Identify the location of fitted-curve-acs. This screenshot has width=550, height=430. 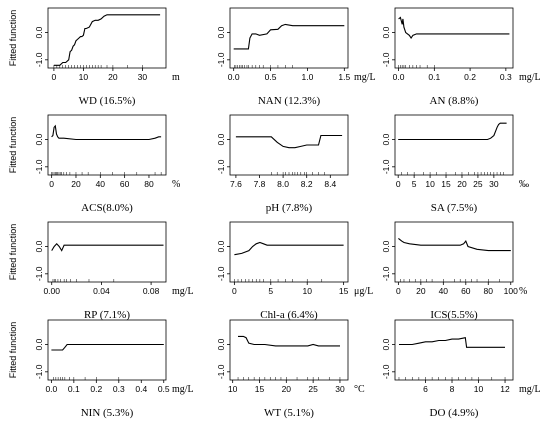
(106, 132).